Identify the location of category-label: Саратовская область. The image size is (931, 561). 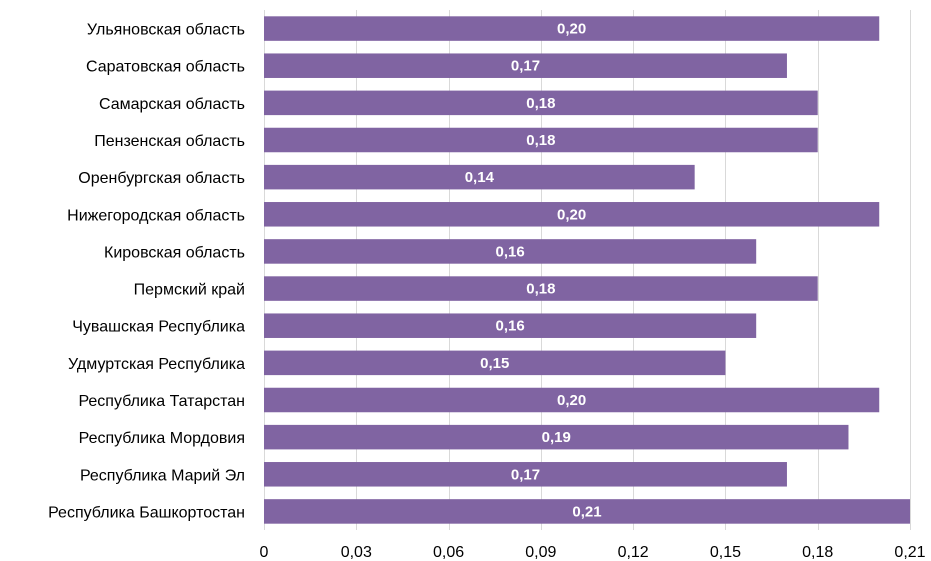
(165, 67).